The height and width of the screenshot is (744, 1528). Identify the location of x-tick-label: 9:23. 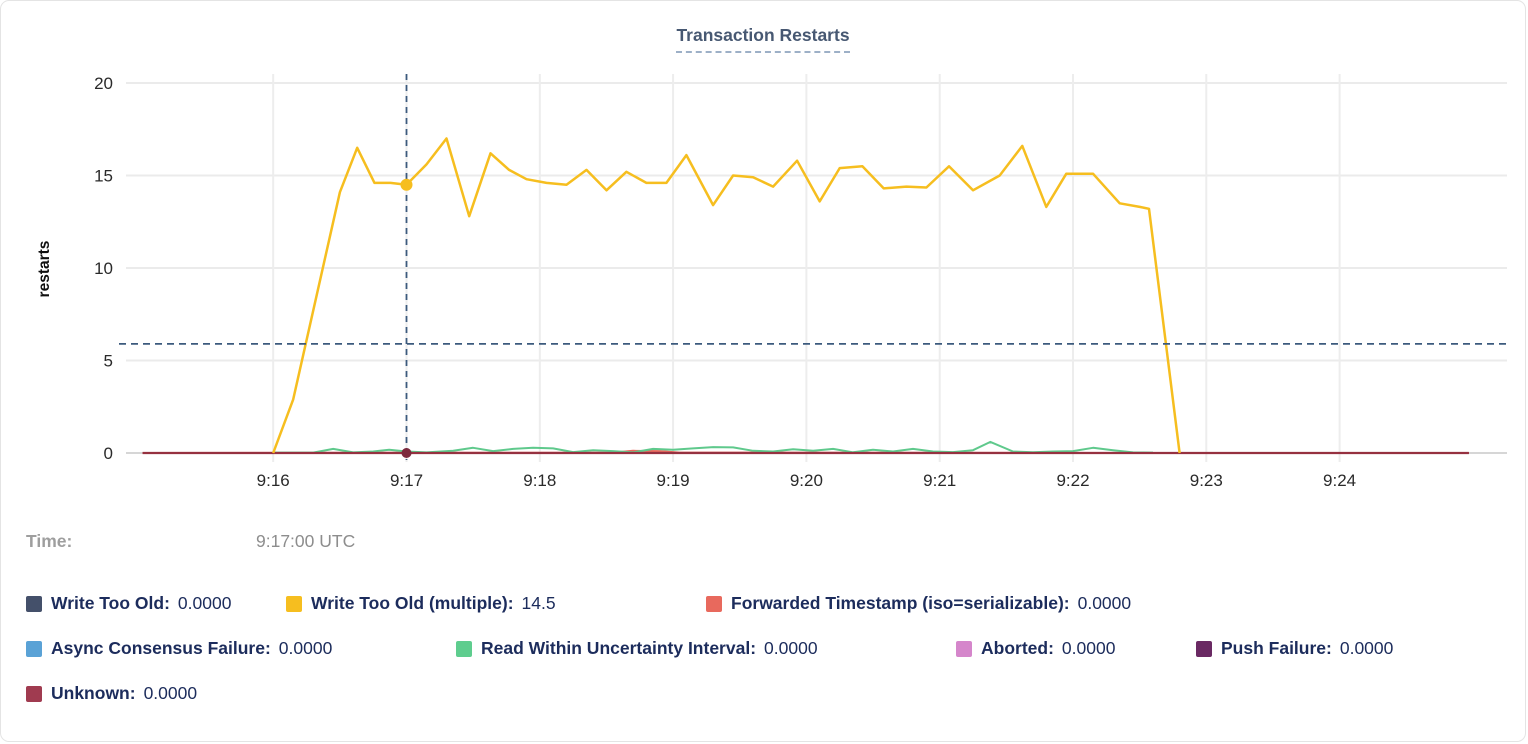
(1206, 480).